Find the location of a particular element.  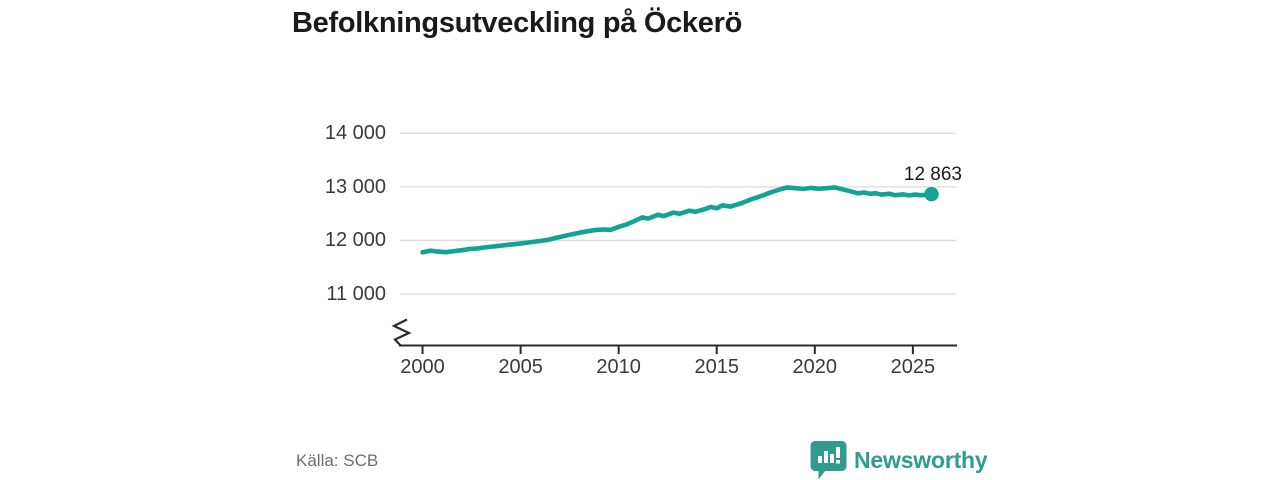

x-tick-label: 2015 is located at coordinates (716, 367).